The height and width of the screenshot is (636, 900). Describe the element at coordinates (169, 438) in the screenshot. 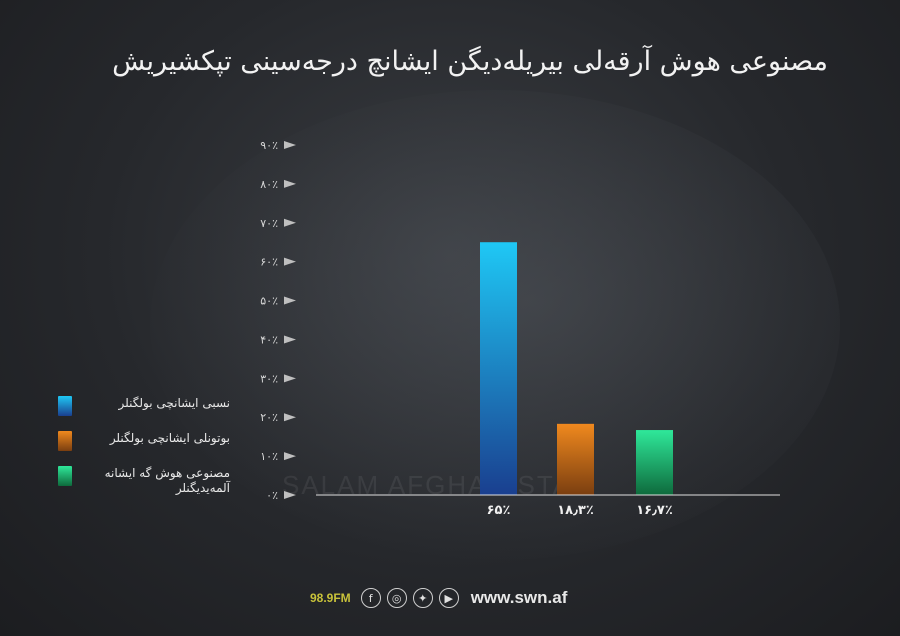

I see `legend-label: بوتونلی ایشانچی بولگنلر` at that location.